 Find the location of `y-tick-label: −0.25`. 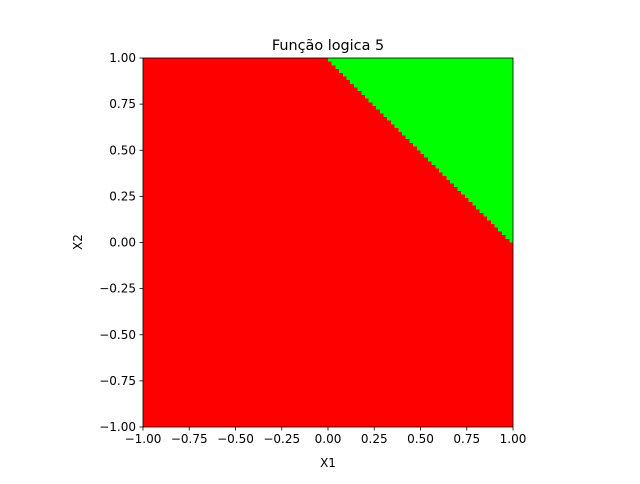

y-tick-label: −0.25 is located at coordinates (117, 289).